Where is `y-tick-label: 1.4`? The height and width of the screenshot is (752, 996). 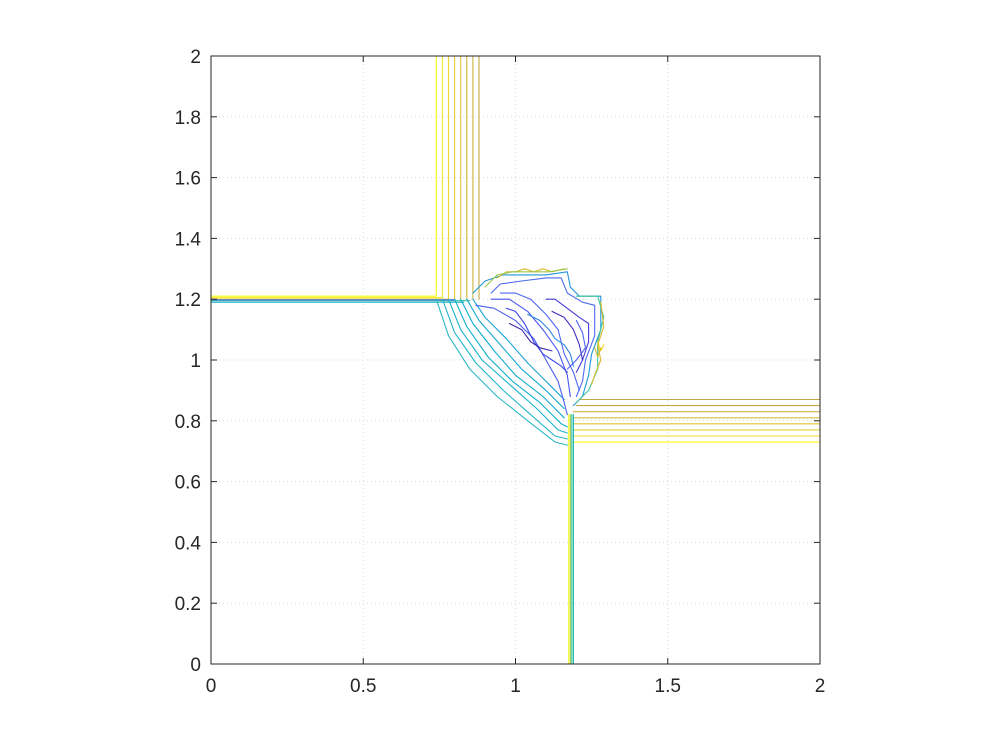 y-tick-label: 1.4 is located at coordinates (188, 239).